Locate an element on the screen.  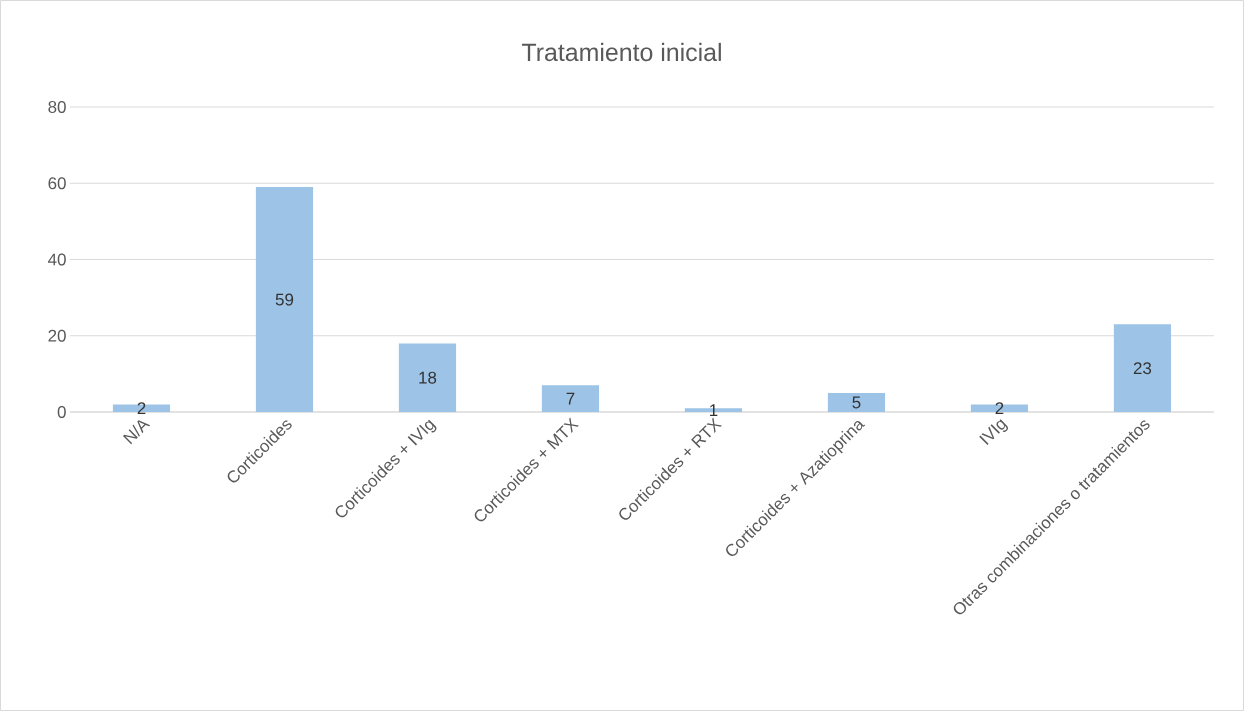
x-tick-label: N/A is located at coordinates (136, 432).